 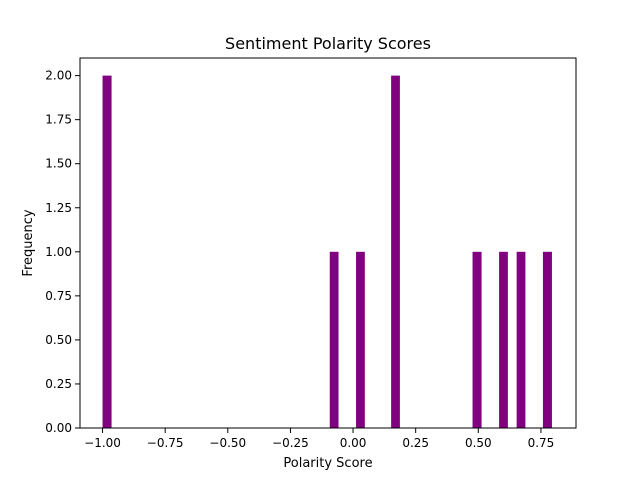 What do you see at coordinates (319, 439) in the screenshot?
I see `x-axis-ticks: −1.00 −0.75 −0.50 −0.25 0.00 0.25 0.50 0.75` at bounding box center [319, 439].